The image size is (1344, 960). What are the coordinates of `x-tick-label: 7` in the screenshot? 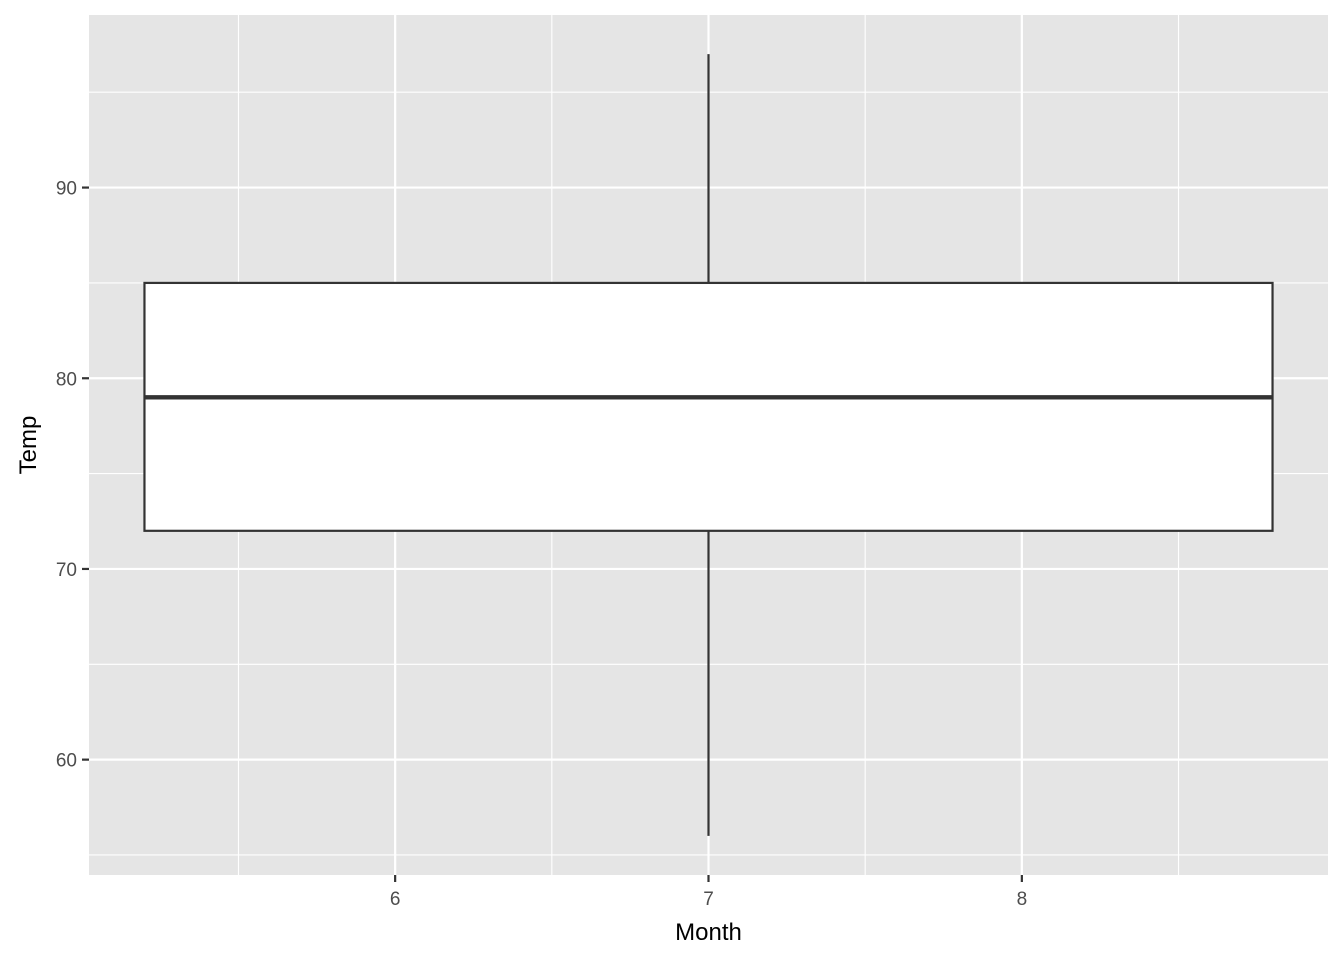 It's located at (708, 899).